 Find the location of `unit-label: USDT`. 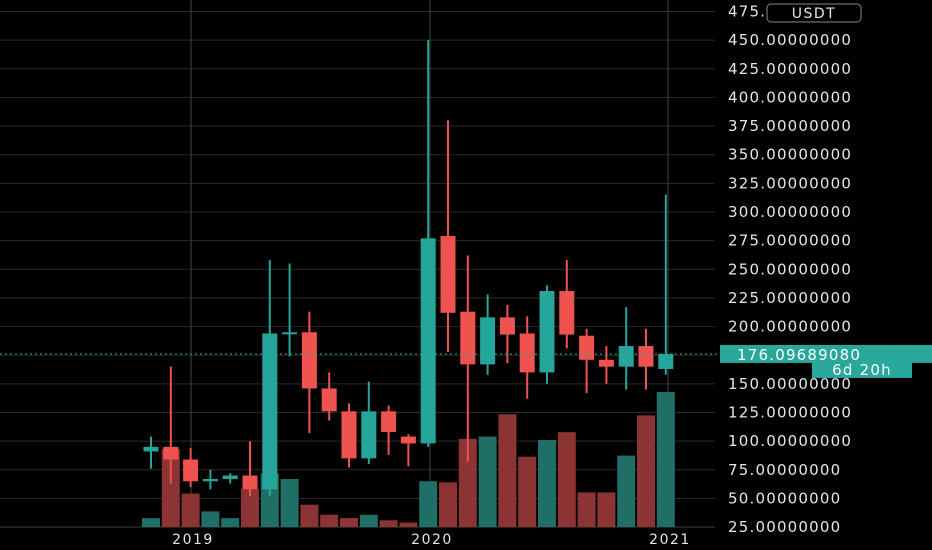

unit-label: USDT is located at coordinates (814, 14).